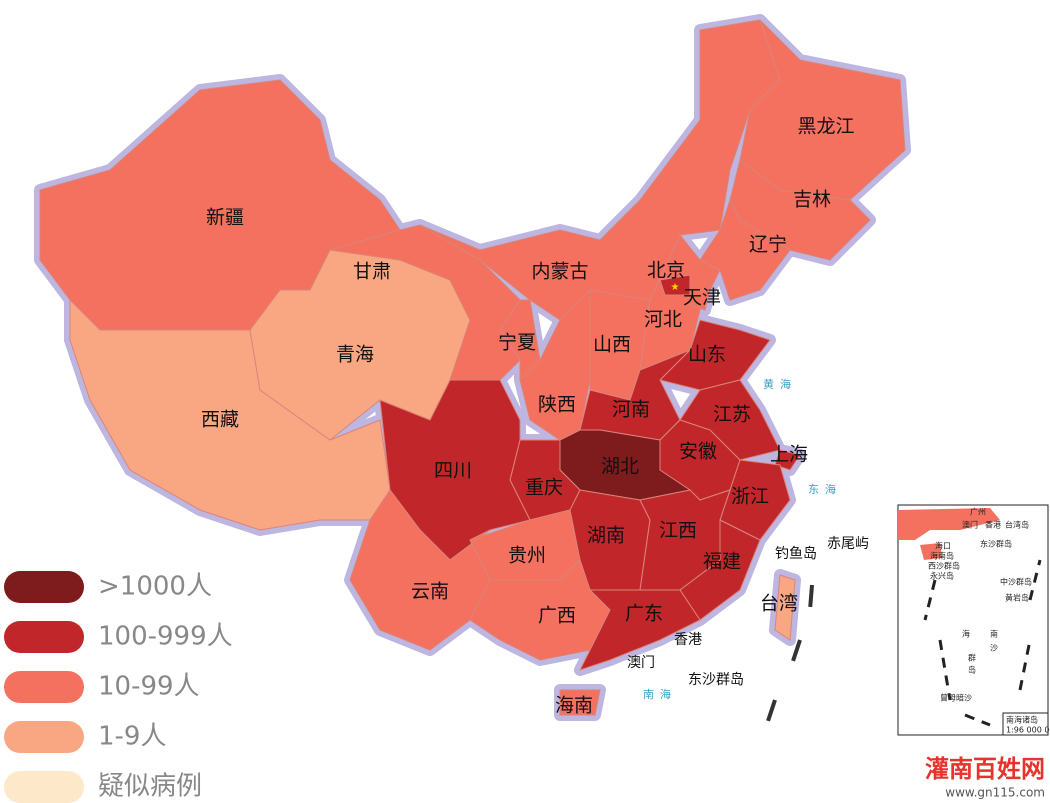  I want to click on inset-label: 澳门, so click(970, 525).